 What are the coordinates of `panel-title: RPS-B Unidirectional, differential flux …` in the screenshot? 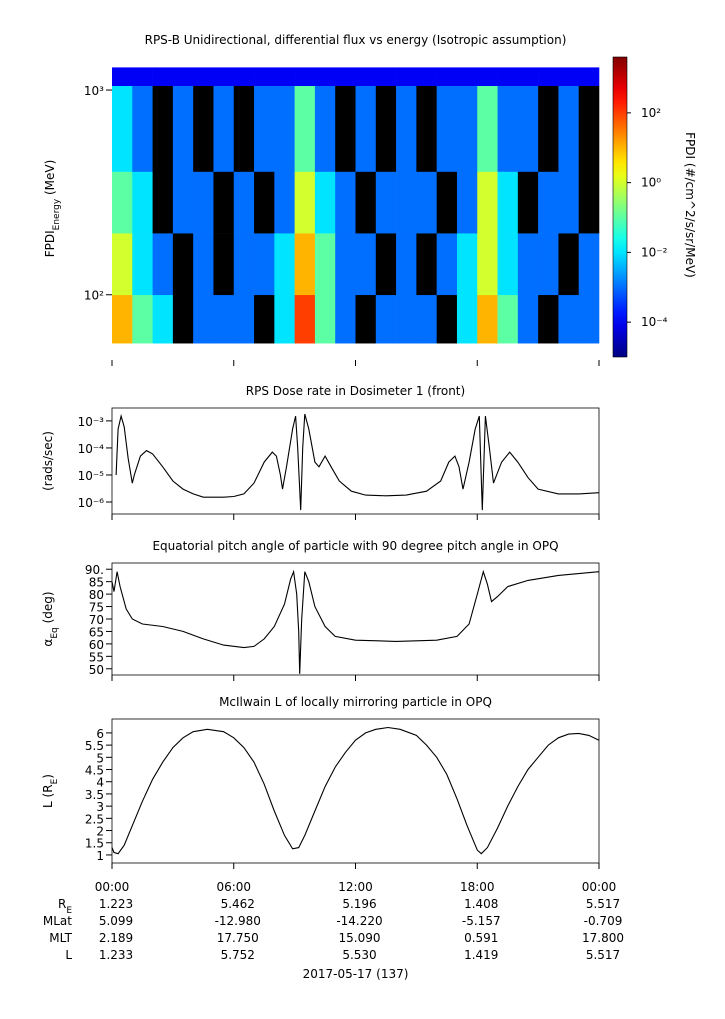 It's located at (356, 40).